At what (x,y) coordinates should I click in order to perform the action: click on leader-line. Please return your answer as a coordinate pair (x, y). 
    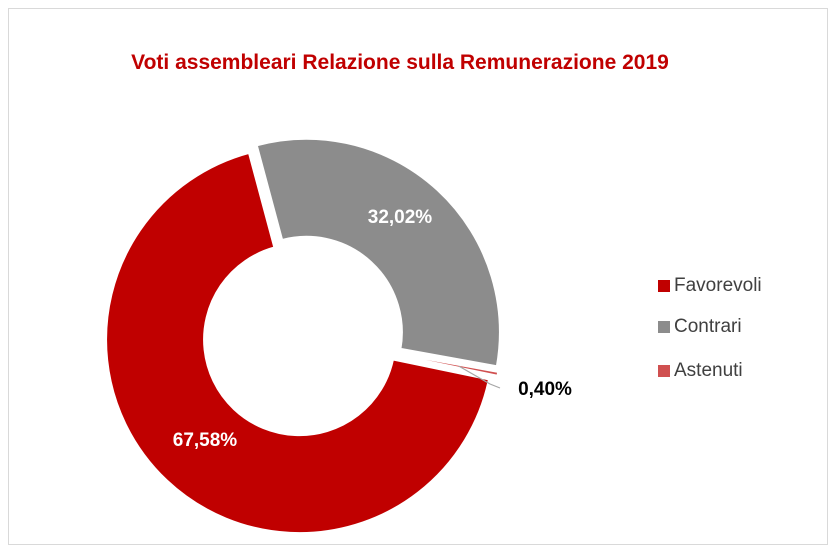
    Looking at the image, I should click on (479, 377).